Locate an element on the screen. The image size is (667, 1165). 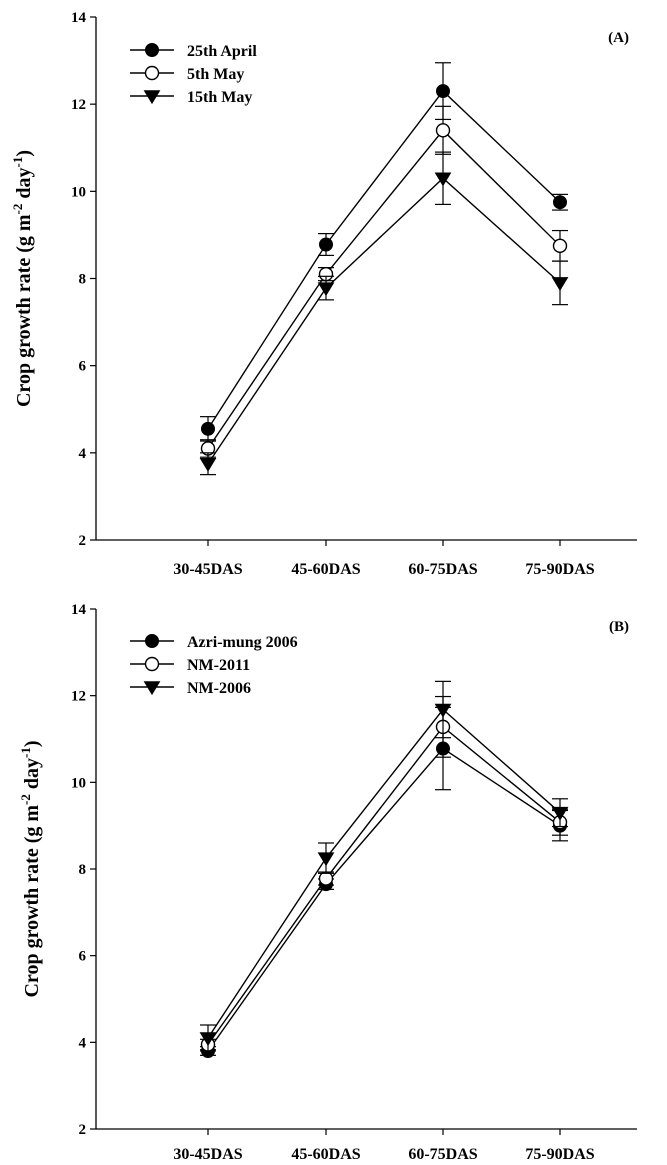
legend-item: NM-2006 is located at coordinates (190, 688).